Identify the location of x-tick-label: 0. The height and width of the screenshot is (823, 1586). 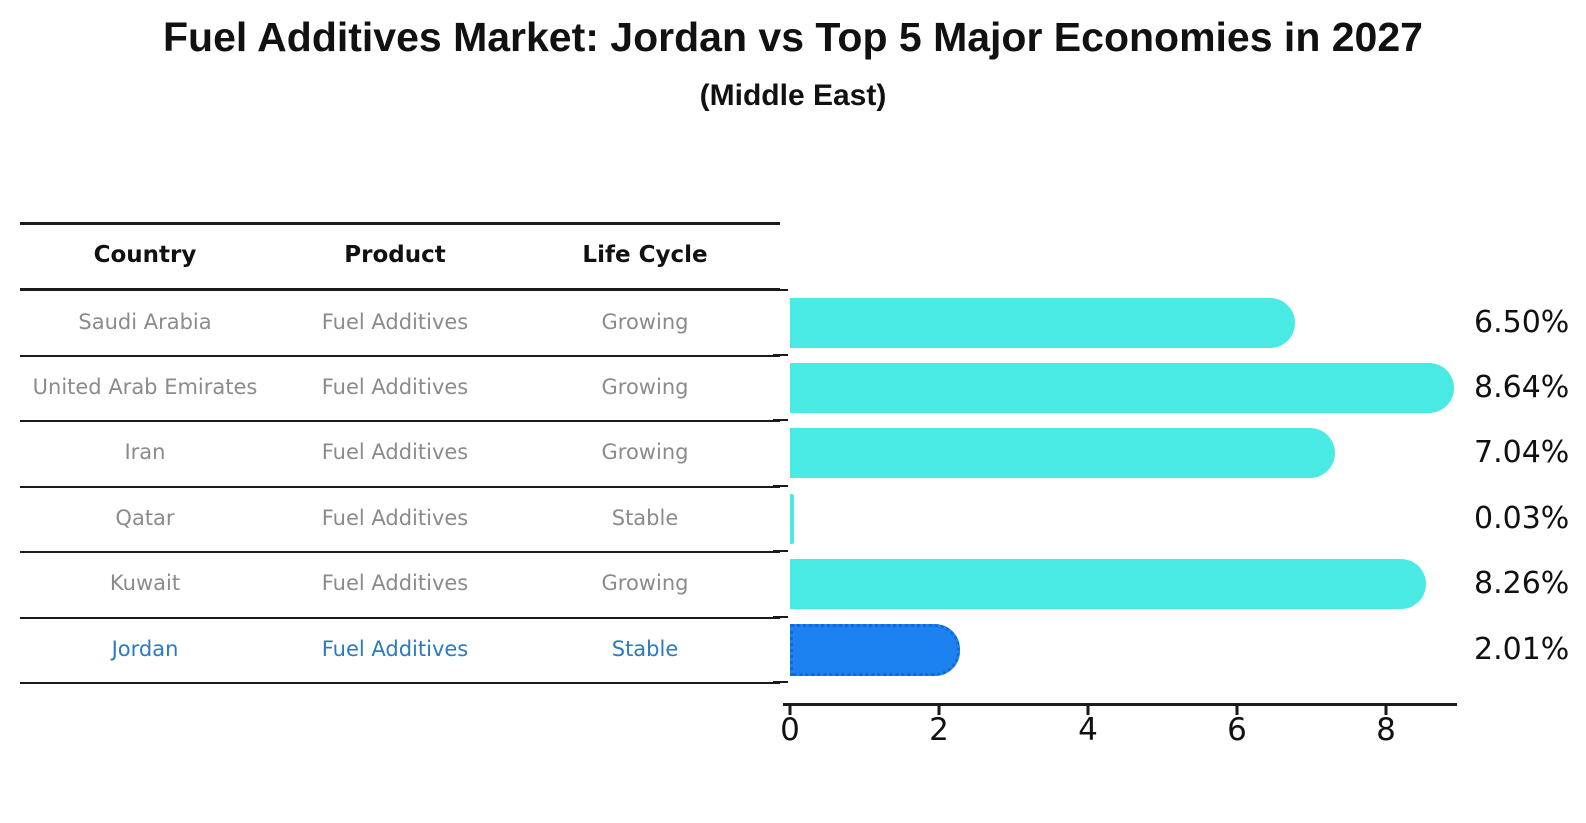
(790, 730).